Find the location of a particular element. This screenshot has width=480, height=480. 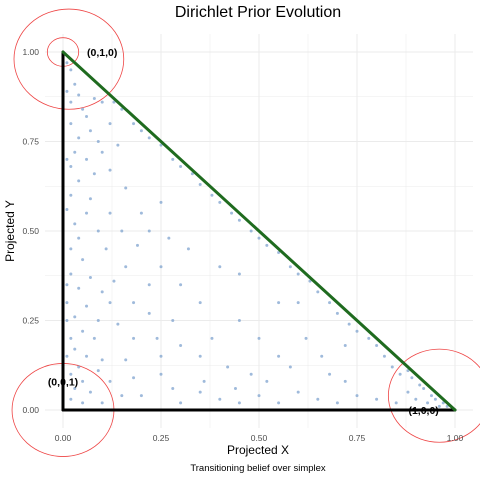

x-tick-label: 0.75 is located at coordinates (357, 438).